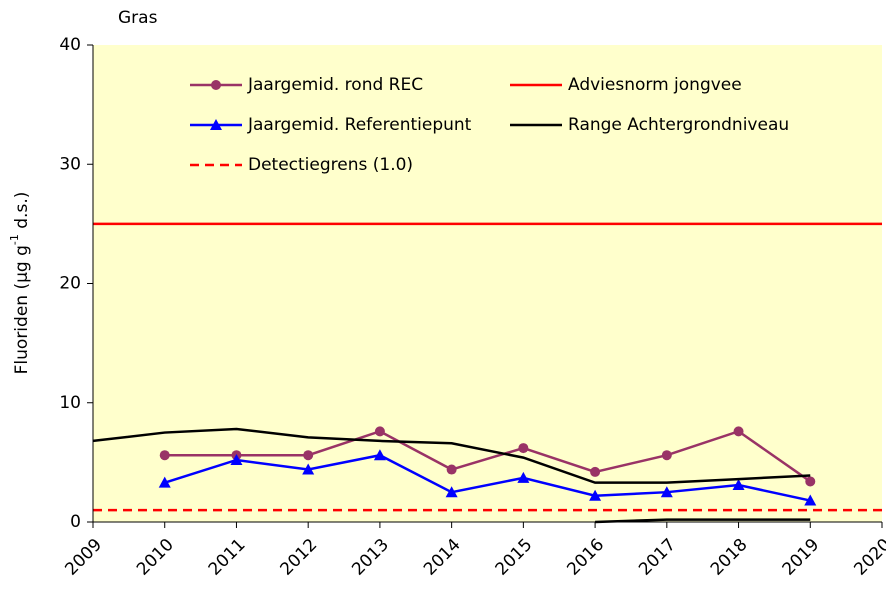 Image resolution: width=886 pixels, height=589 pixels. Describe the element at coordinates (657, 557) in the screenshot. I see `x-tick-label: 2017` at that location.